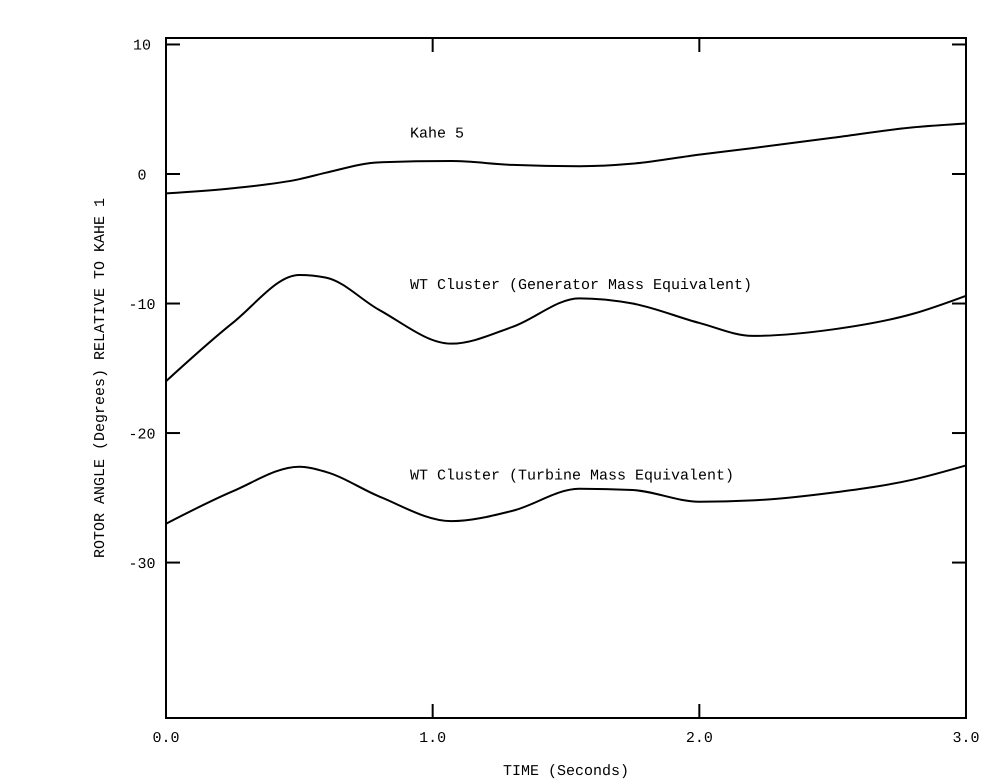  What do you see at coordinates (142, 46) in the screenshot?
I see `y-tick-label: 10` at bounding box center [142, 46].